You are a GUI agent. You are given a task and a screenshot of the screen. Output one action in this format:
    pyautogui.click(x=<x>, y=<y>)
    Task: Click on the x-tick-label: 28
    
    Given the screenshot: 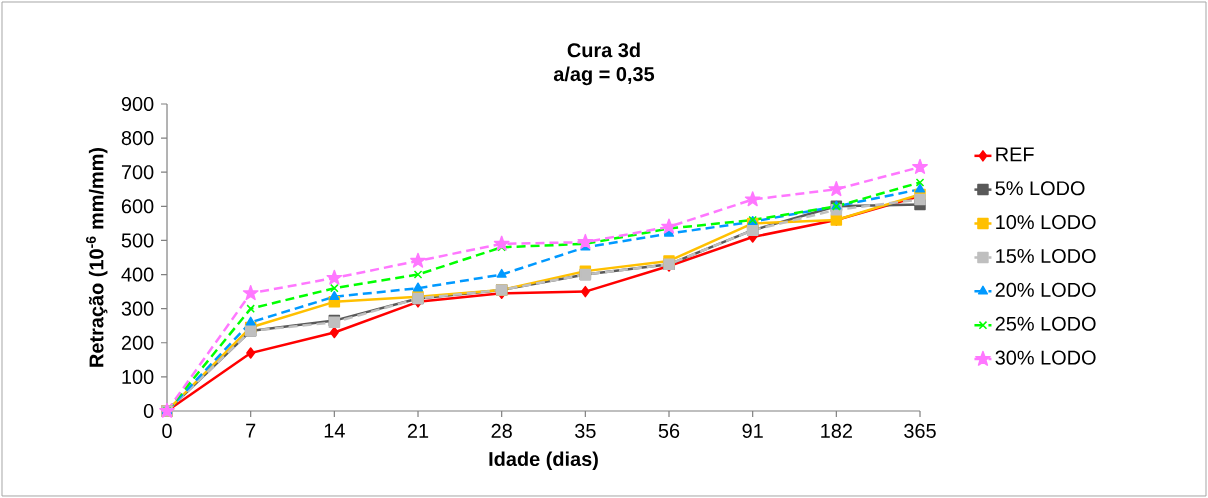 What is the action you would take?
    pyautogui.click(x=501, y=430)
    